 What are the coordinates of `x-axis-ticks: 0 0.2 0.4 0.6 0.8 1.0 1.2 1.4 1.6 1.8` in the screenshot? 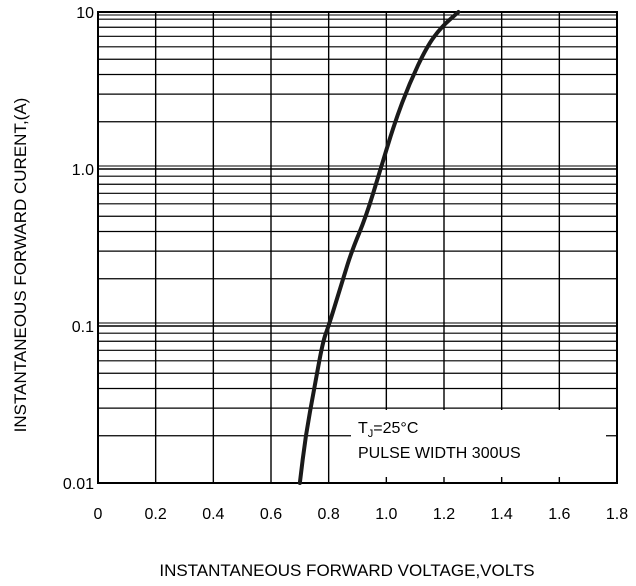 It's located at (361, 514).